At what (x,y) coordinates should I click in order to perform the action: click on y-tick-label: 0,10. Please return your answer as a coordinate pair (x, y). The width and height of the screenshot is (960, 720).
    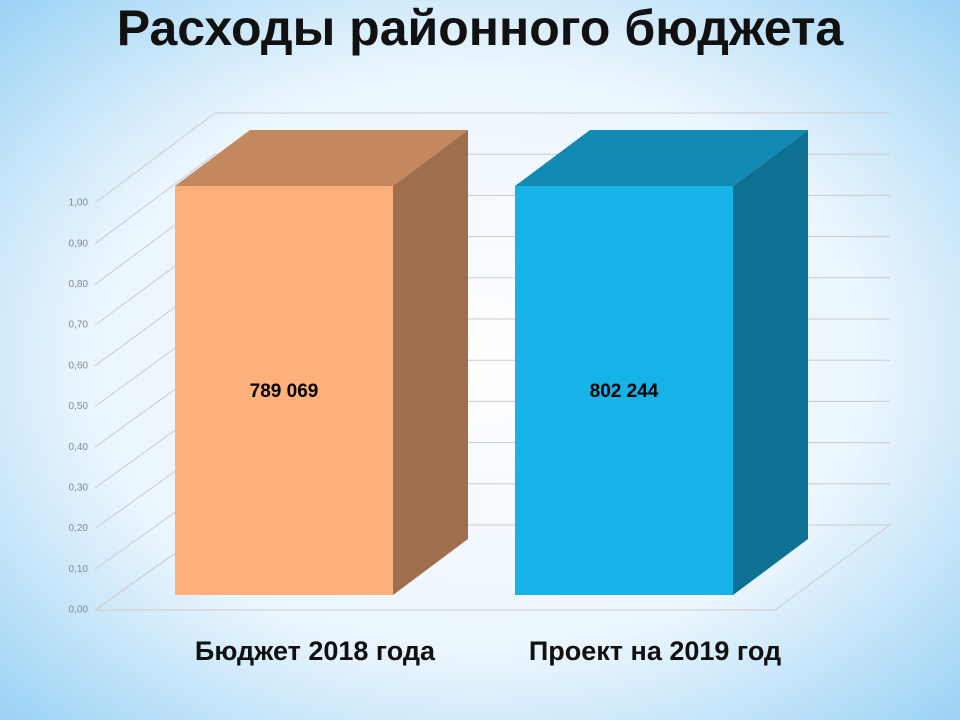
    Looking at the image, I should click on (79, 569).